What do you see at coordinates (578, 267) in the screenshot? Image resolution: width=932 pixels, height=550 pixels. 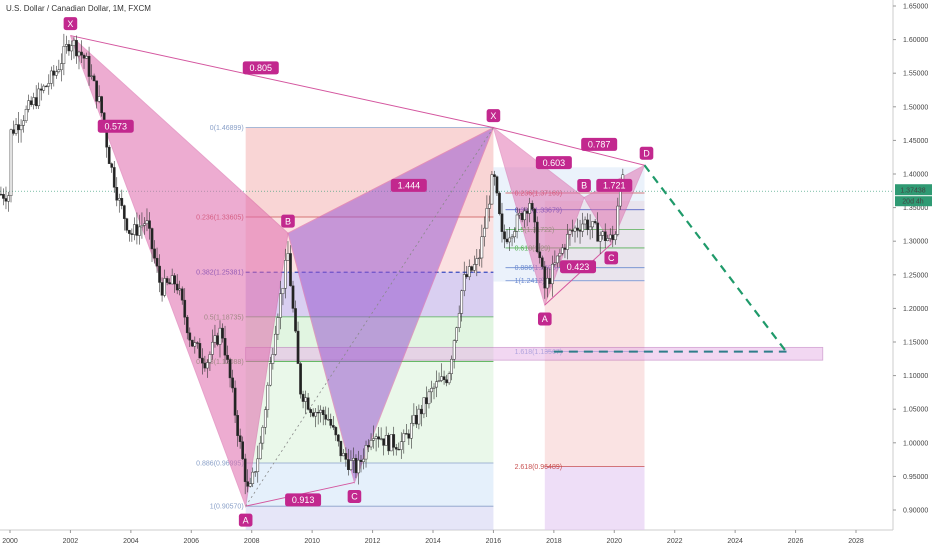 I see `ratio-label: 0.423` at bounding box center [578, 267].